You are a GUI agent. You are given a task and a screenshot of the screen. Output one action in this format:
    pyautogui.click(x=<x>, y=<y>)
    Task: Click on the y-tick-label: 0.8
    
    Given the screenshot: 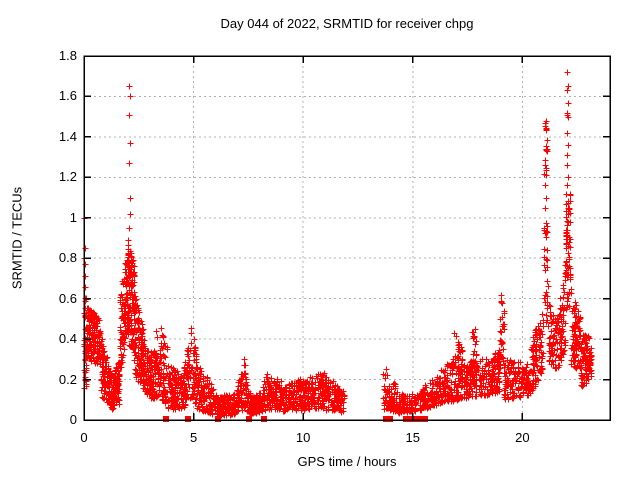 What is the action you would take?
    pyautogui.click(x=67, y=258)
    